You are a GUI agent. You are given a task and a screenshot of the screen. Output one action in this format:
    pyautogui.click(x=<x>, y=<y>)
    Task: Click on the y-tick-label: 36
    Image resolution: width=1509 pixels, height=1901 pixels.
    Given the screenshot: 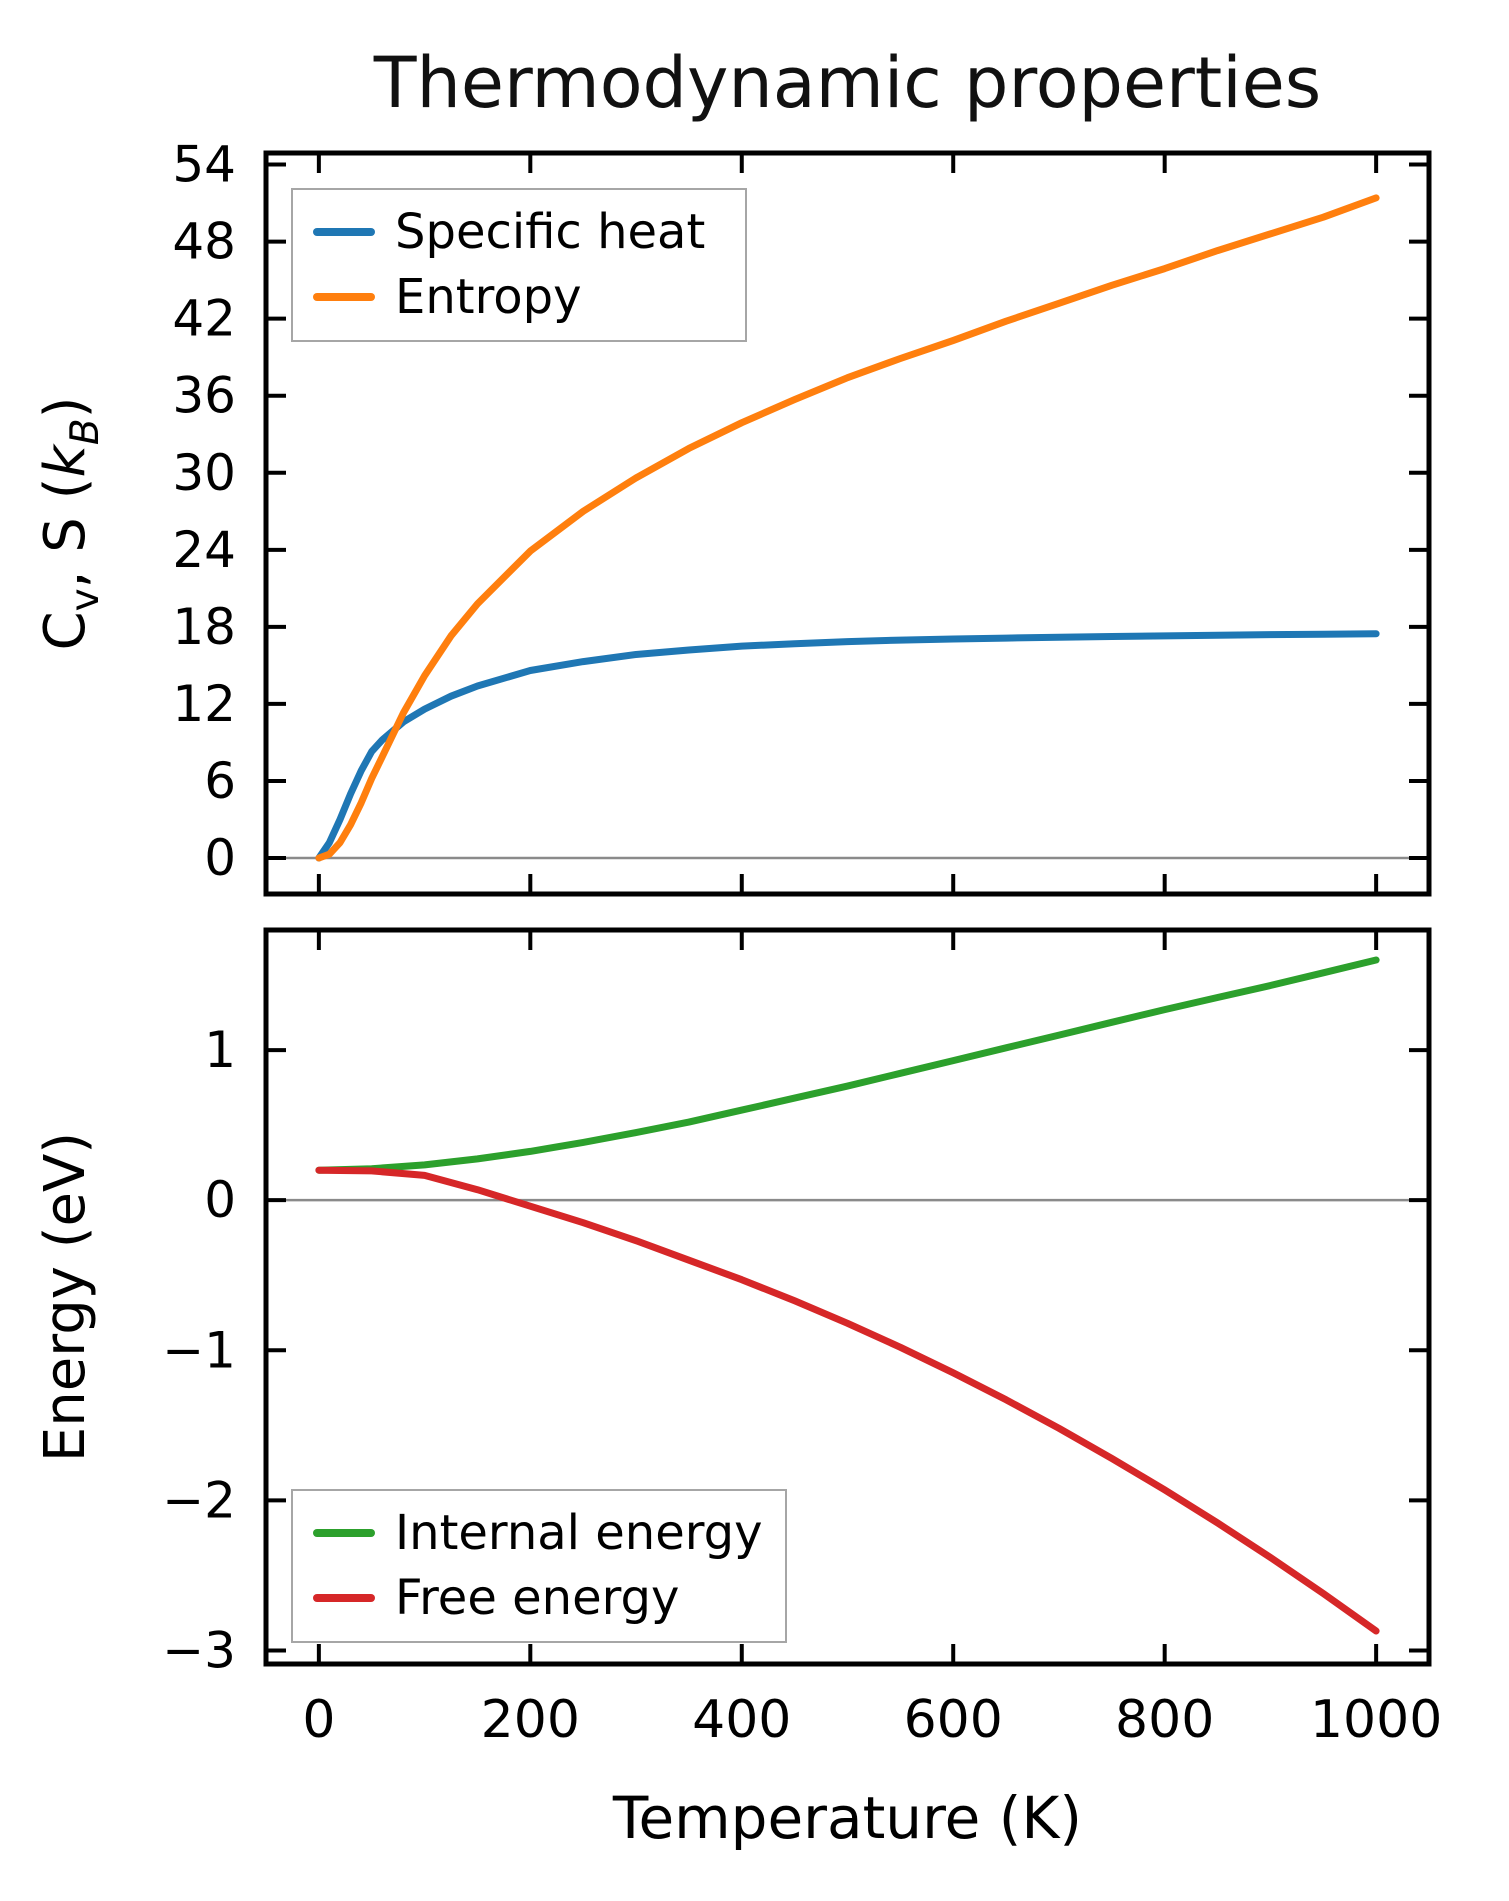 What is the action you would take?
    pyautogui.click(x=204, y=396)
    